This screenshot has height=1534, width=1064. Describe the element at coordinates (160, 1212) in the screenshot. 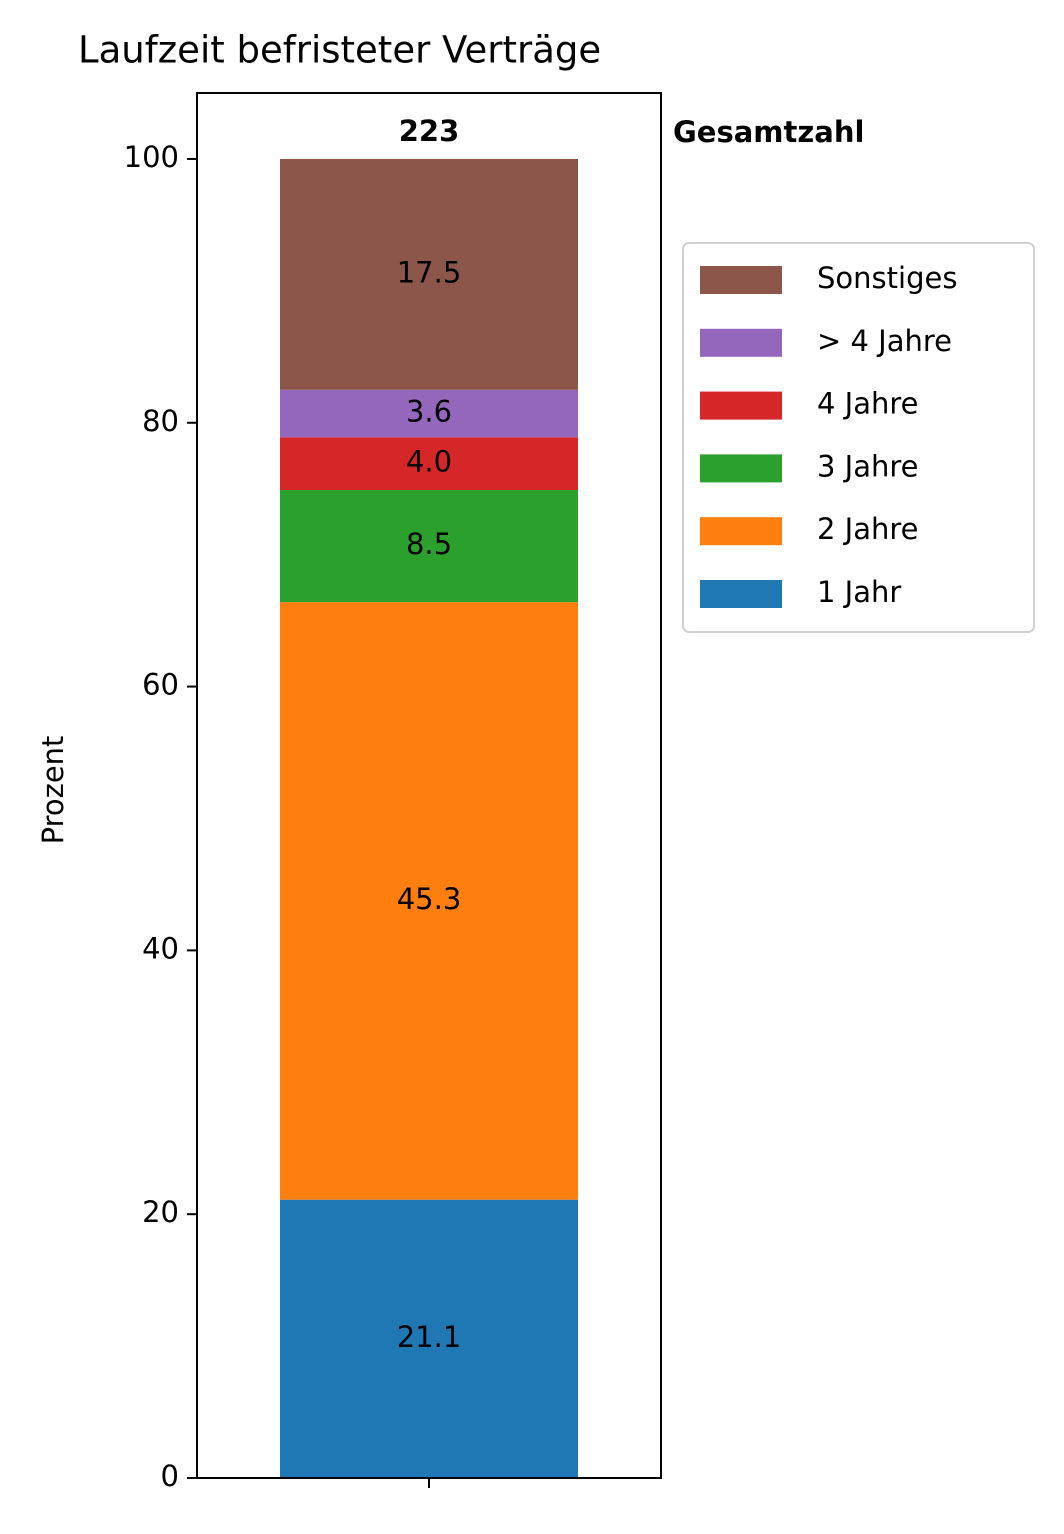

I see `y-tick-label: 20` at that location.